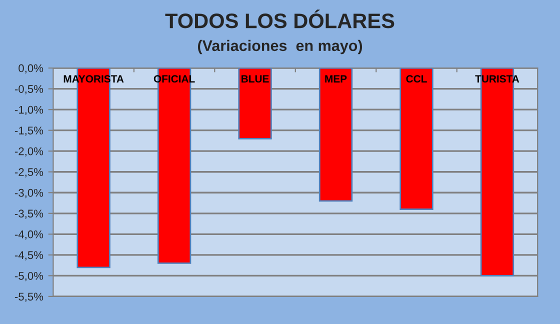 The height and width of the screenshot is (324, 560). What do you see at coordinates (29, 193) in the screenshot?
I see `y-tick-label: -3,0%` at bounding box center [29, 193].